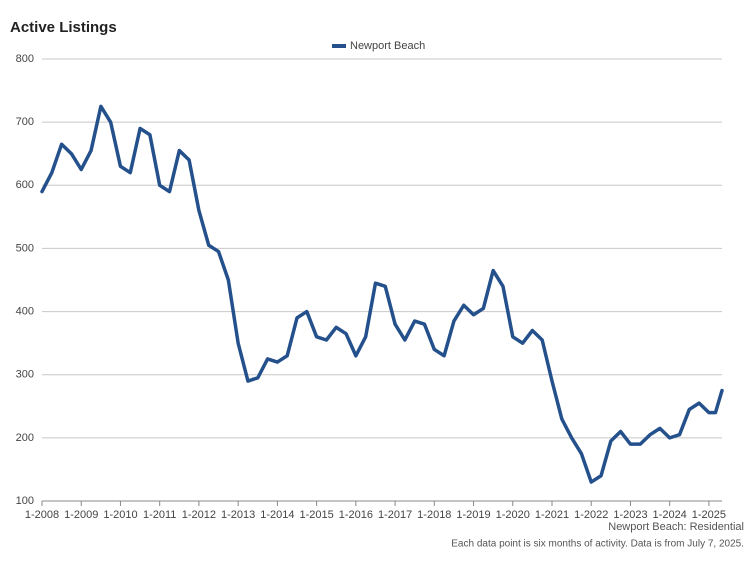  Describe the element at coordinates (591, 515) in the screenshot. I see `x-tick-label: 1-2022` at that location.